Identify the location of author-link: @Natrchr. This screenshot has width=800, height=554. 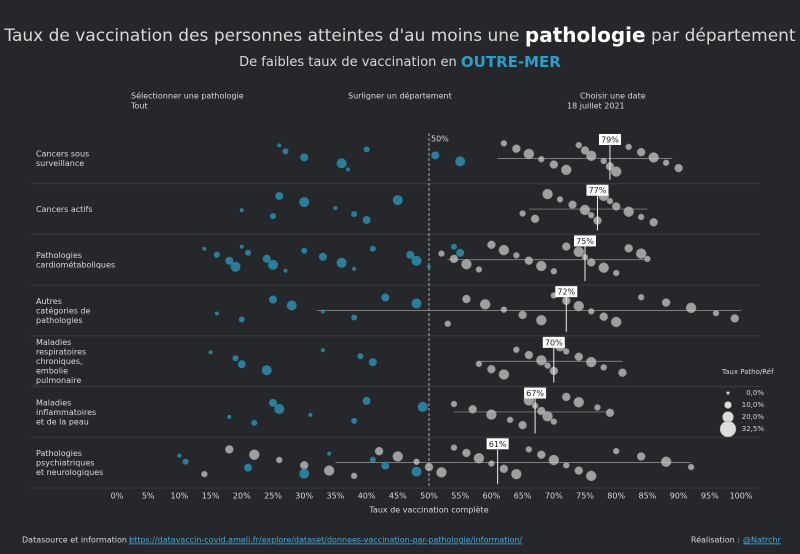
(762, 540).